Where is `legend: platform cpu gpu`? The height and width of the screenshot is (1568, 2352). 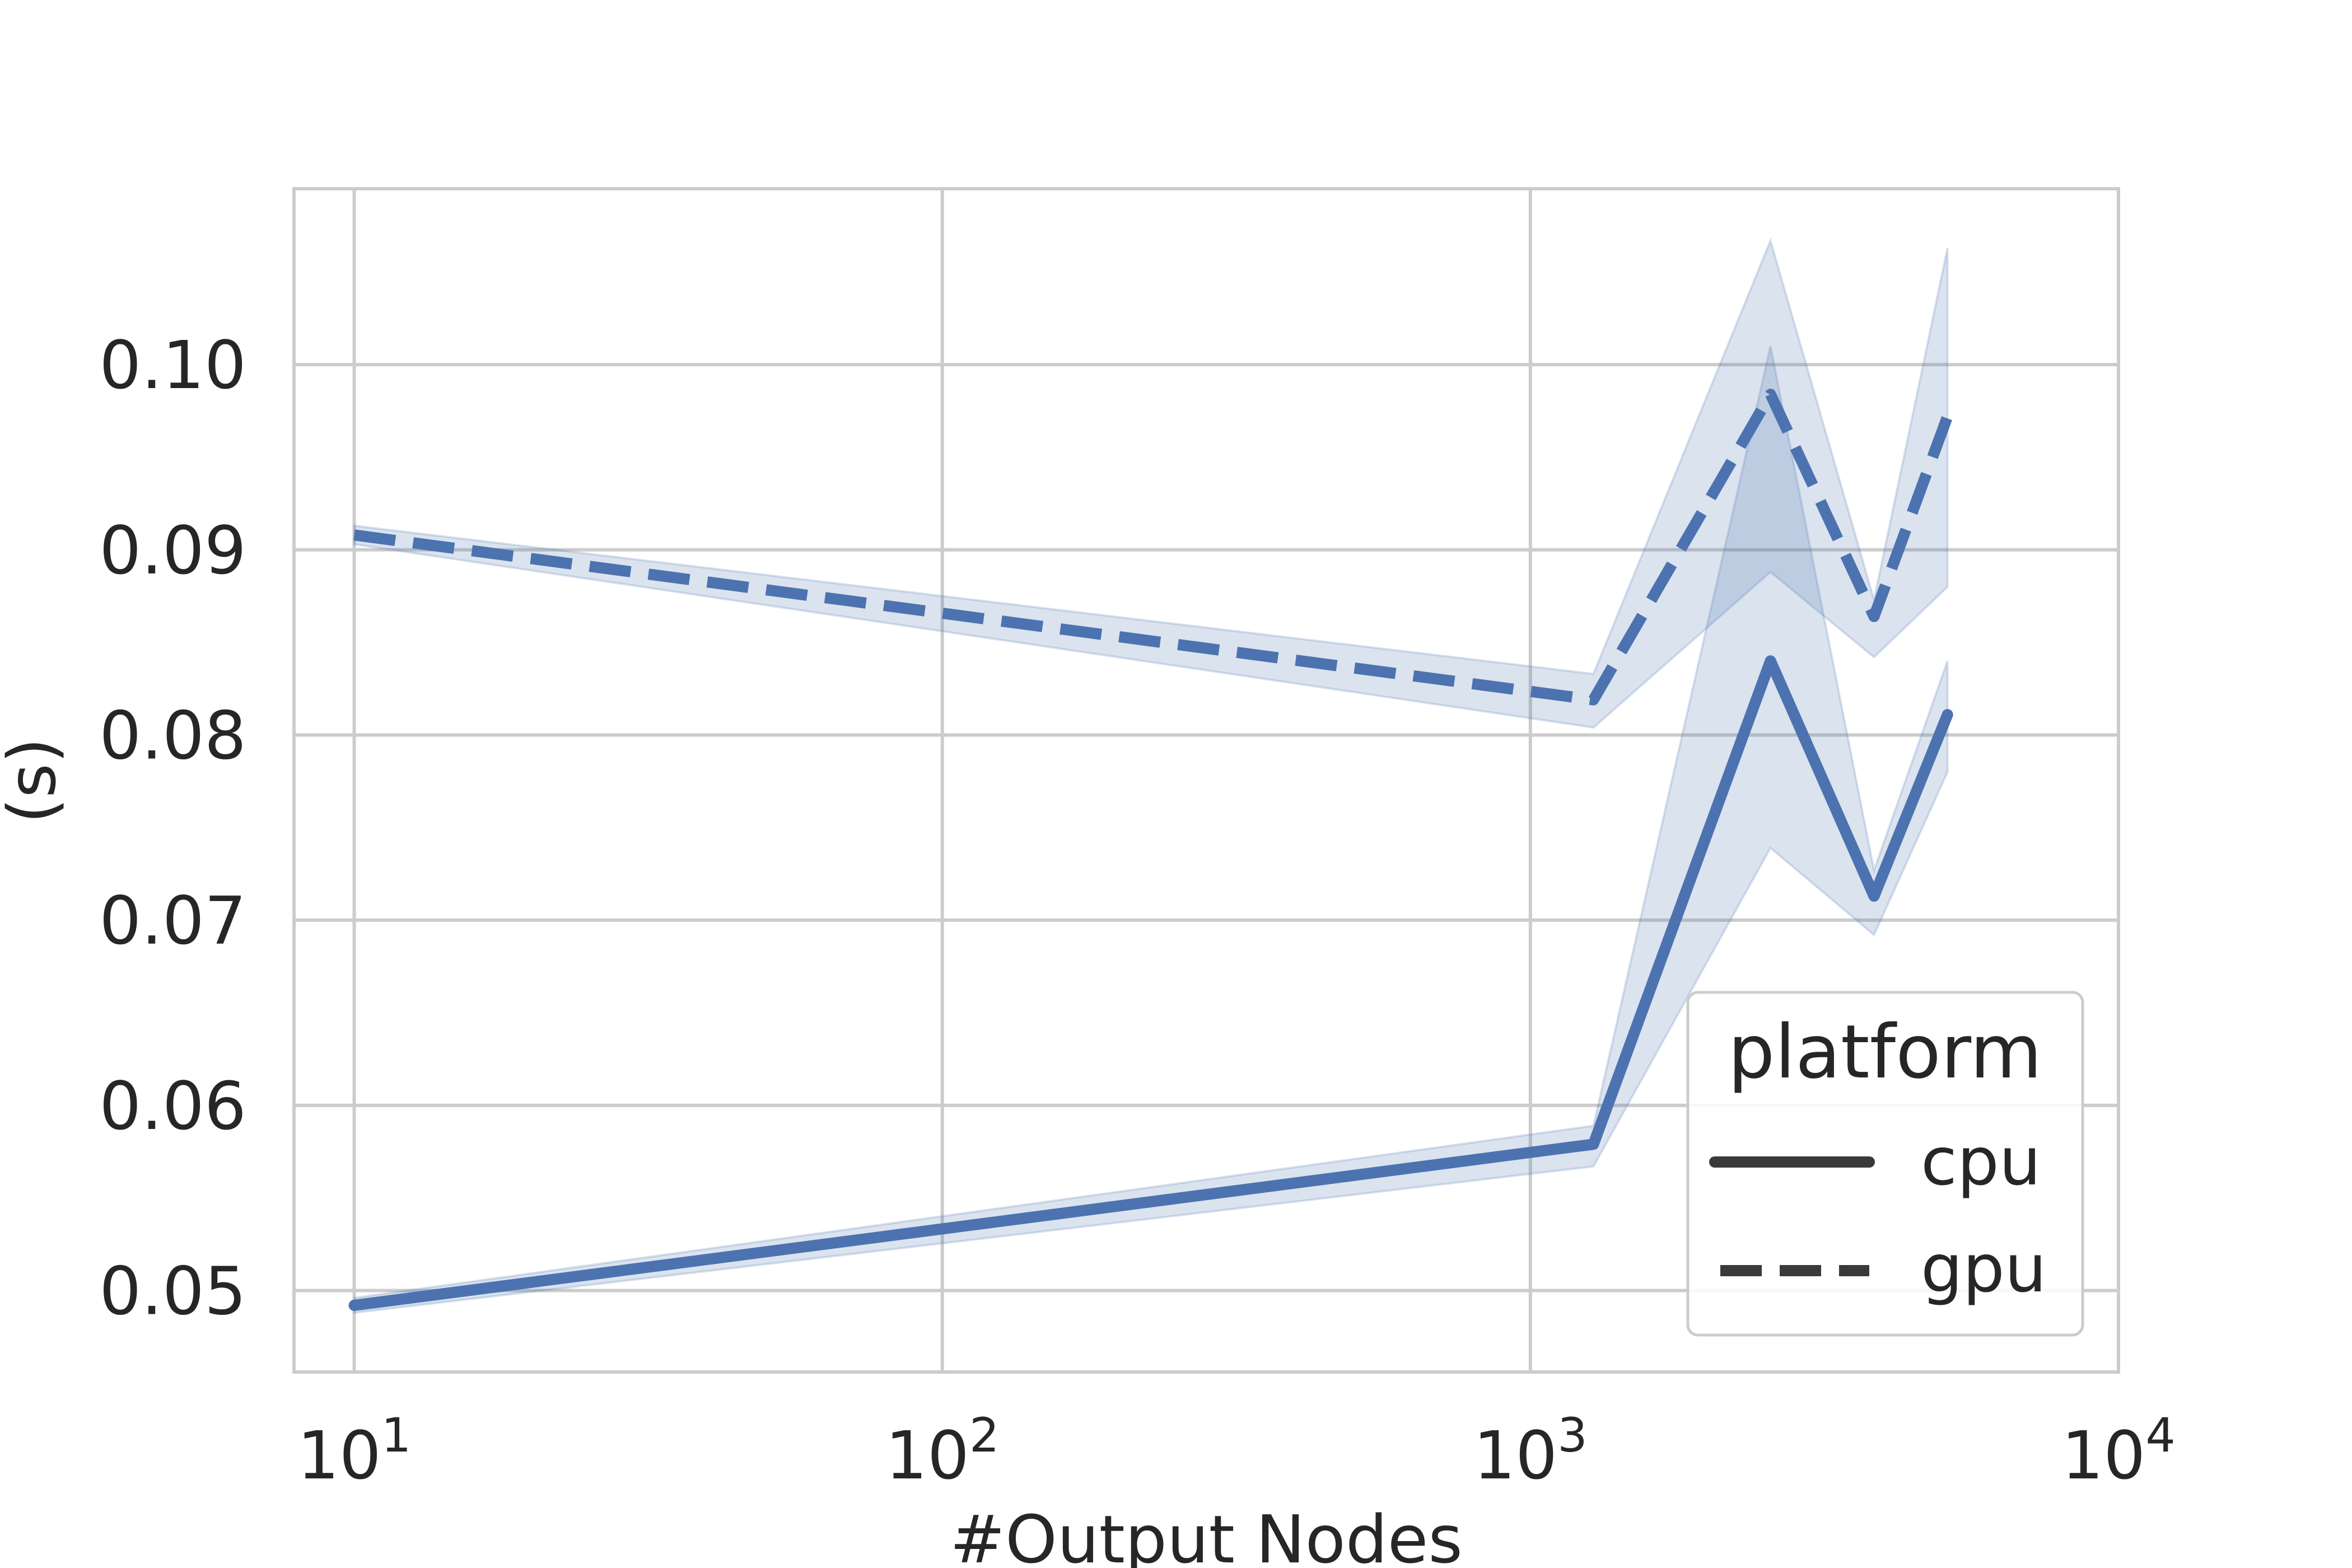 legend: platform cpu gpu is located at coordinates (1885, 1164).